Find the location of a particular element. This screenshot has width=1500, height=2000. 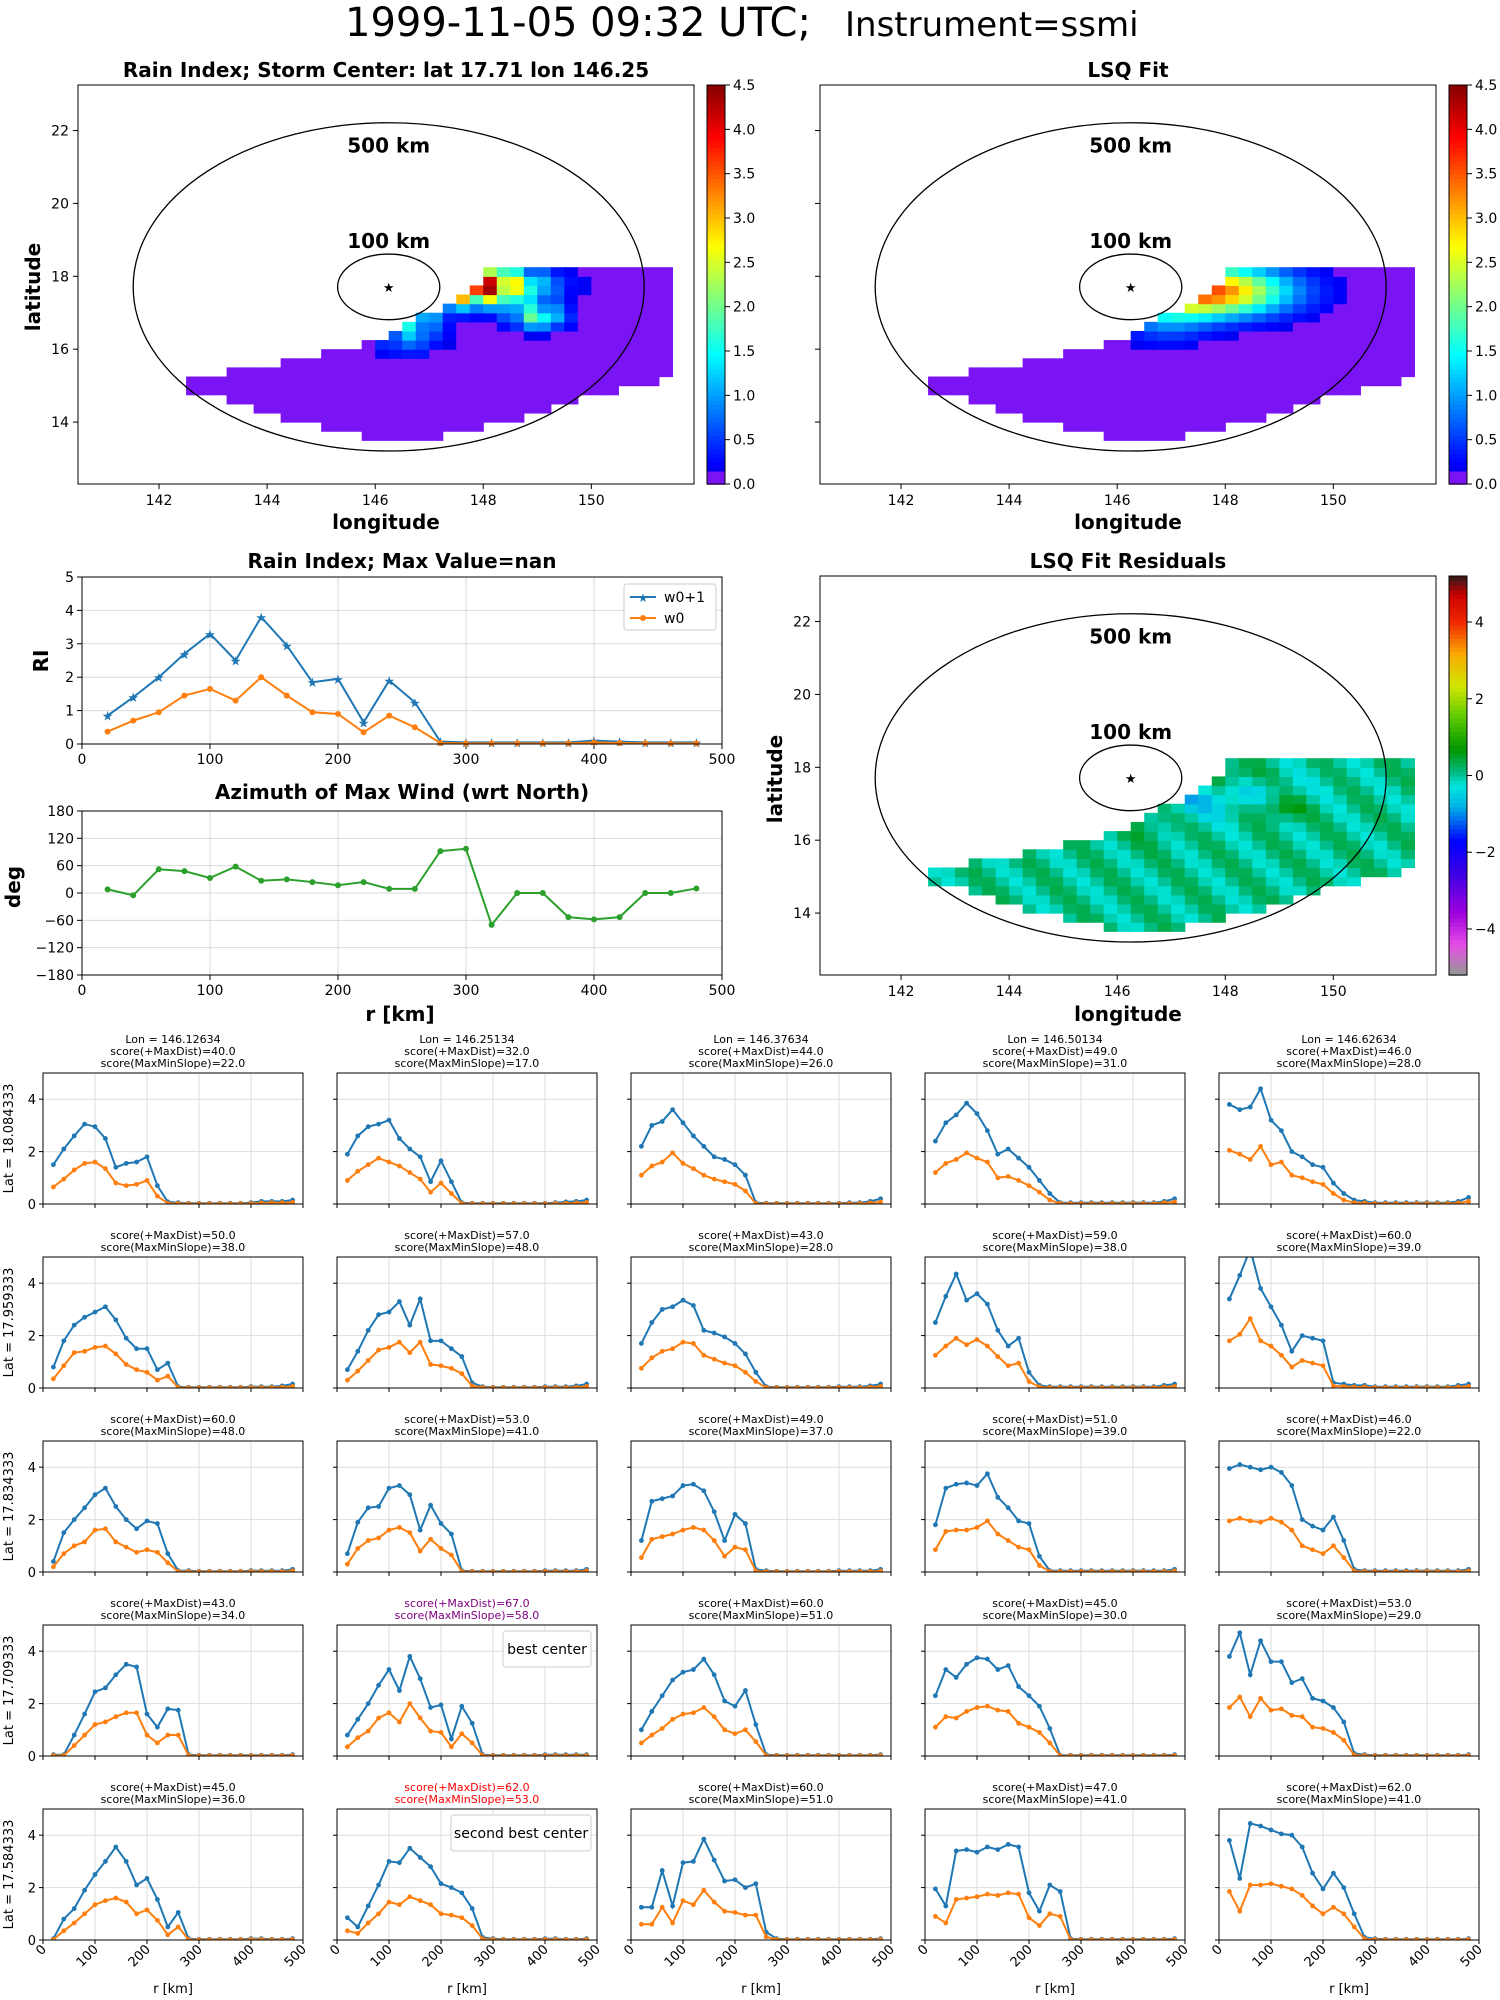

grid-cell-score-maxdist: score(+MaxDist)=62.0 is located at coordinates (466, 1787).